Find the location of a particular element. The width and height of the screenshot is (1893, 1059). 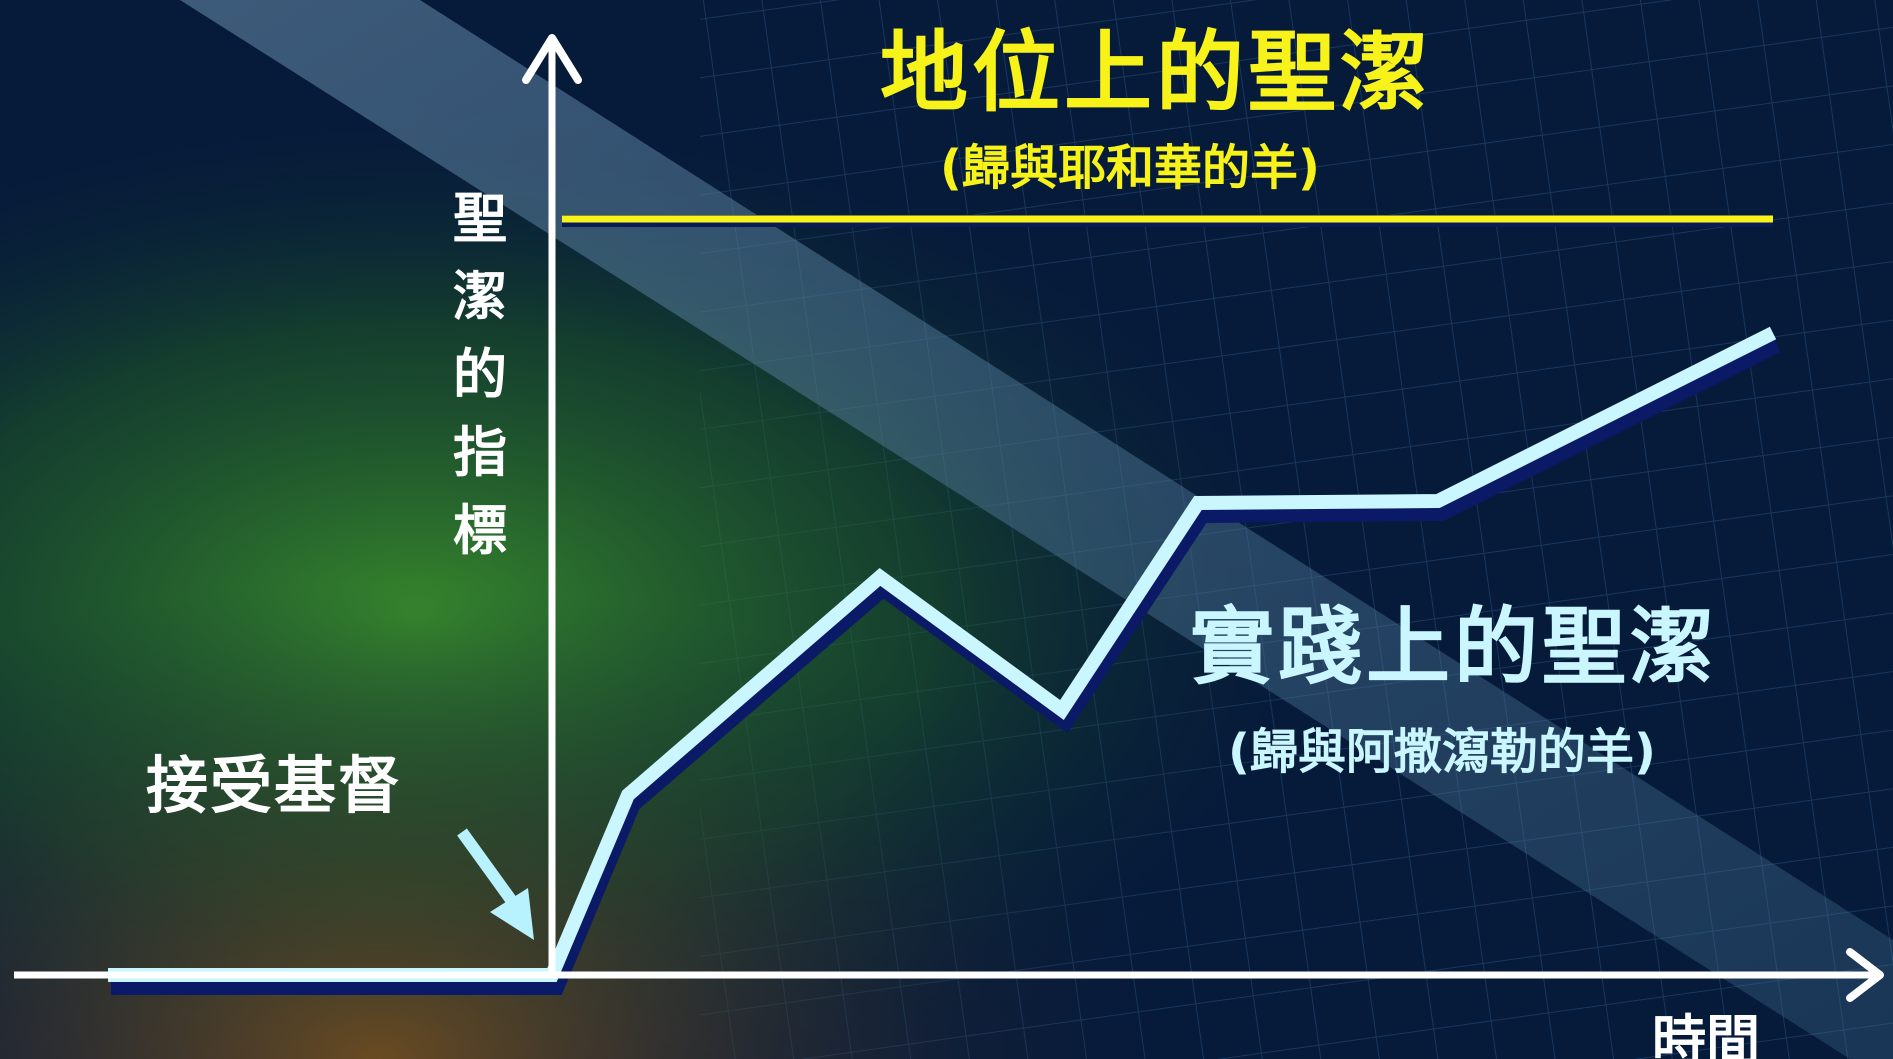

positional-holiness-subtitle: (歸與耶和華的羊) is located at coordinates (1130, 163).